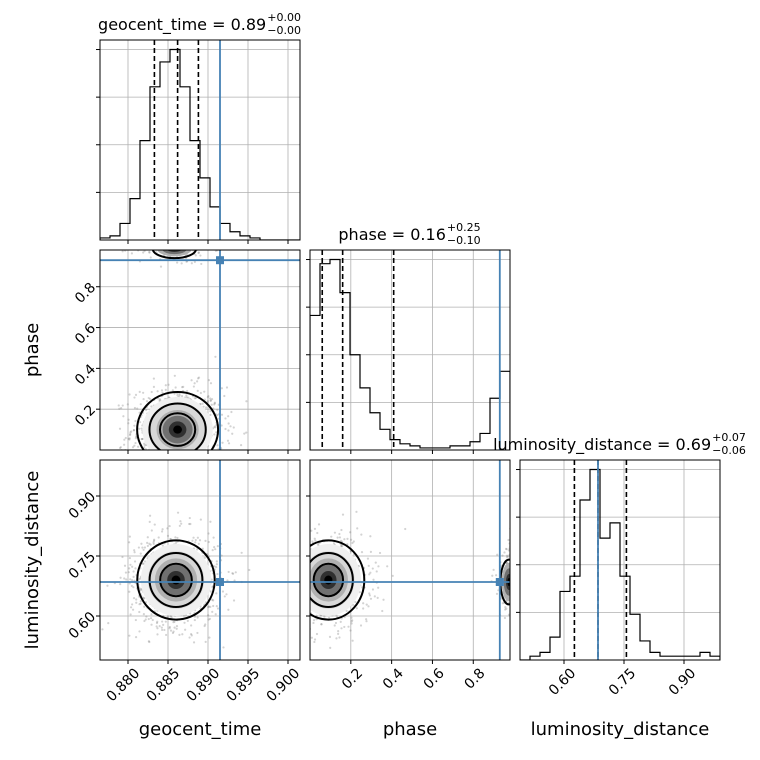  I want to click on histogram-phase, so click(410, 354).